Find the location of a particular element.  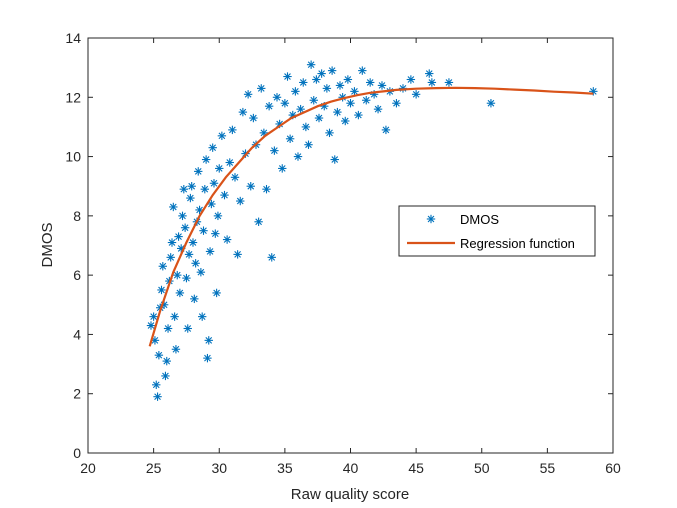

x-tick-label: 35 is located at coordinates (285, 468).